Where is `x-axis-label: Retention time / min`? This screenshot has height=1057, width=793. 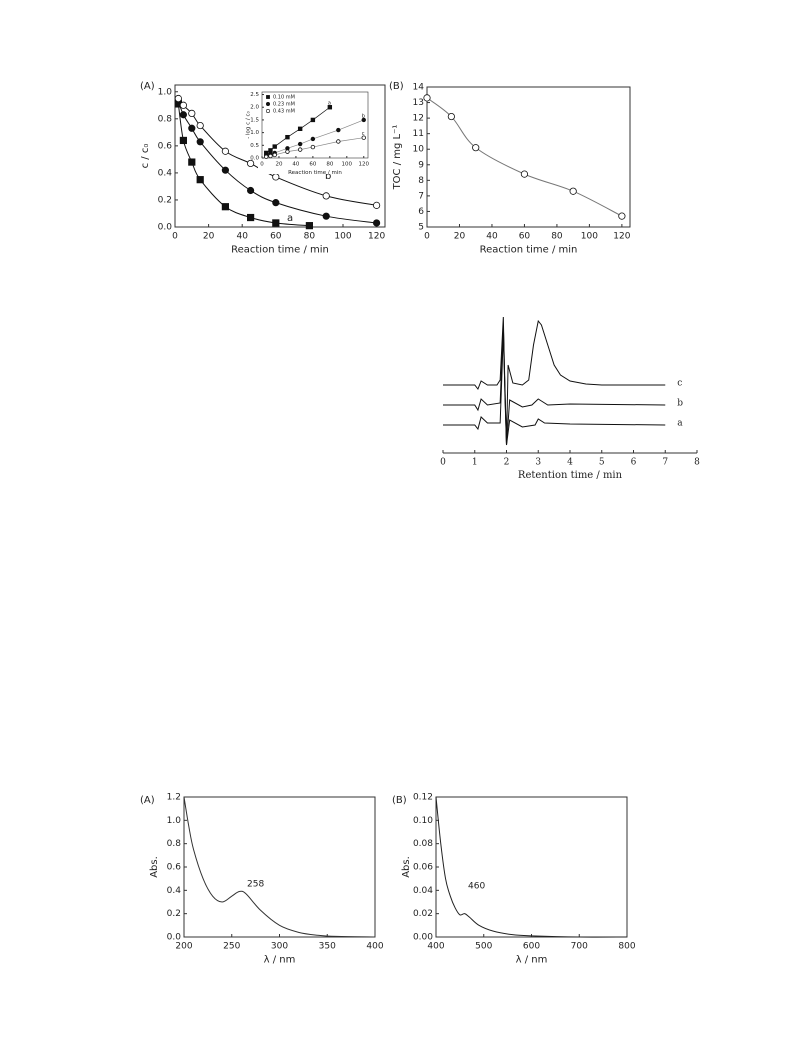
x-axis-label: Retention time / min is located at coordinates (570, 475).